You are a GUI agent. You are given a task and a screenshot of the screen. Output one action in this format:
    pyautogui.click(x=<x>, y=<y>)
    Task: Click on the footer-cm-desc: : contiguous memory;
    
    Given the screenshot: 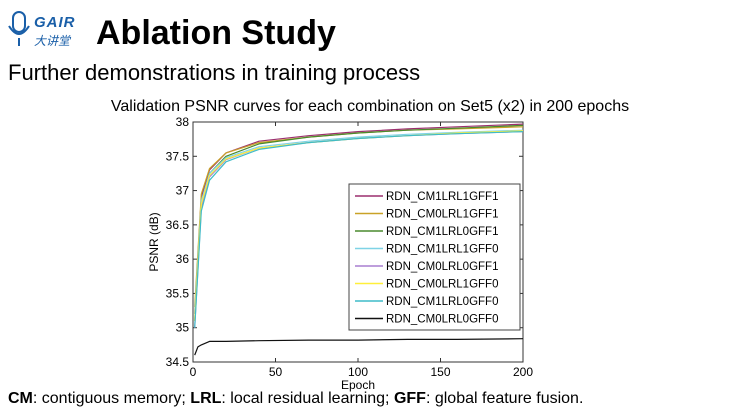 What is the action you would take?
    pyautogui.click(x=111, y=398)
    